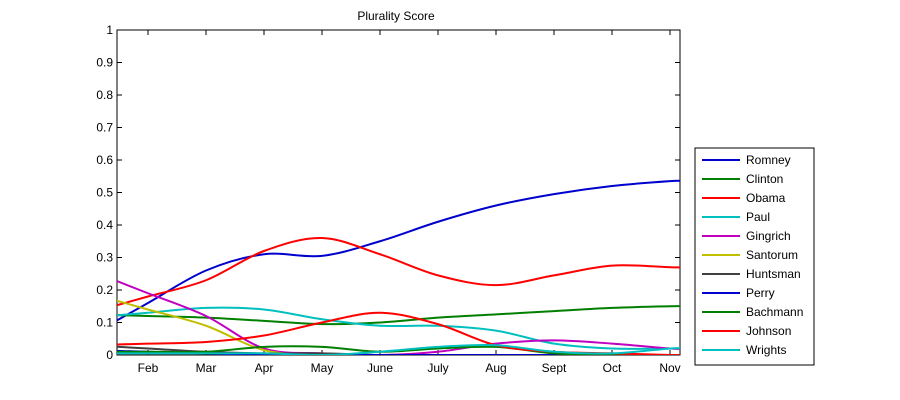 The width and height of the screenshot is (900, 400). Describe the element at coordinates (669, 368) in the screenshot. I see `x-tick-label: Nov` at that location.